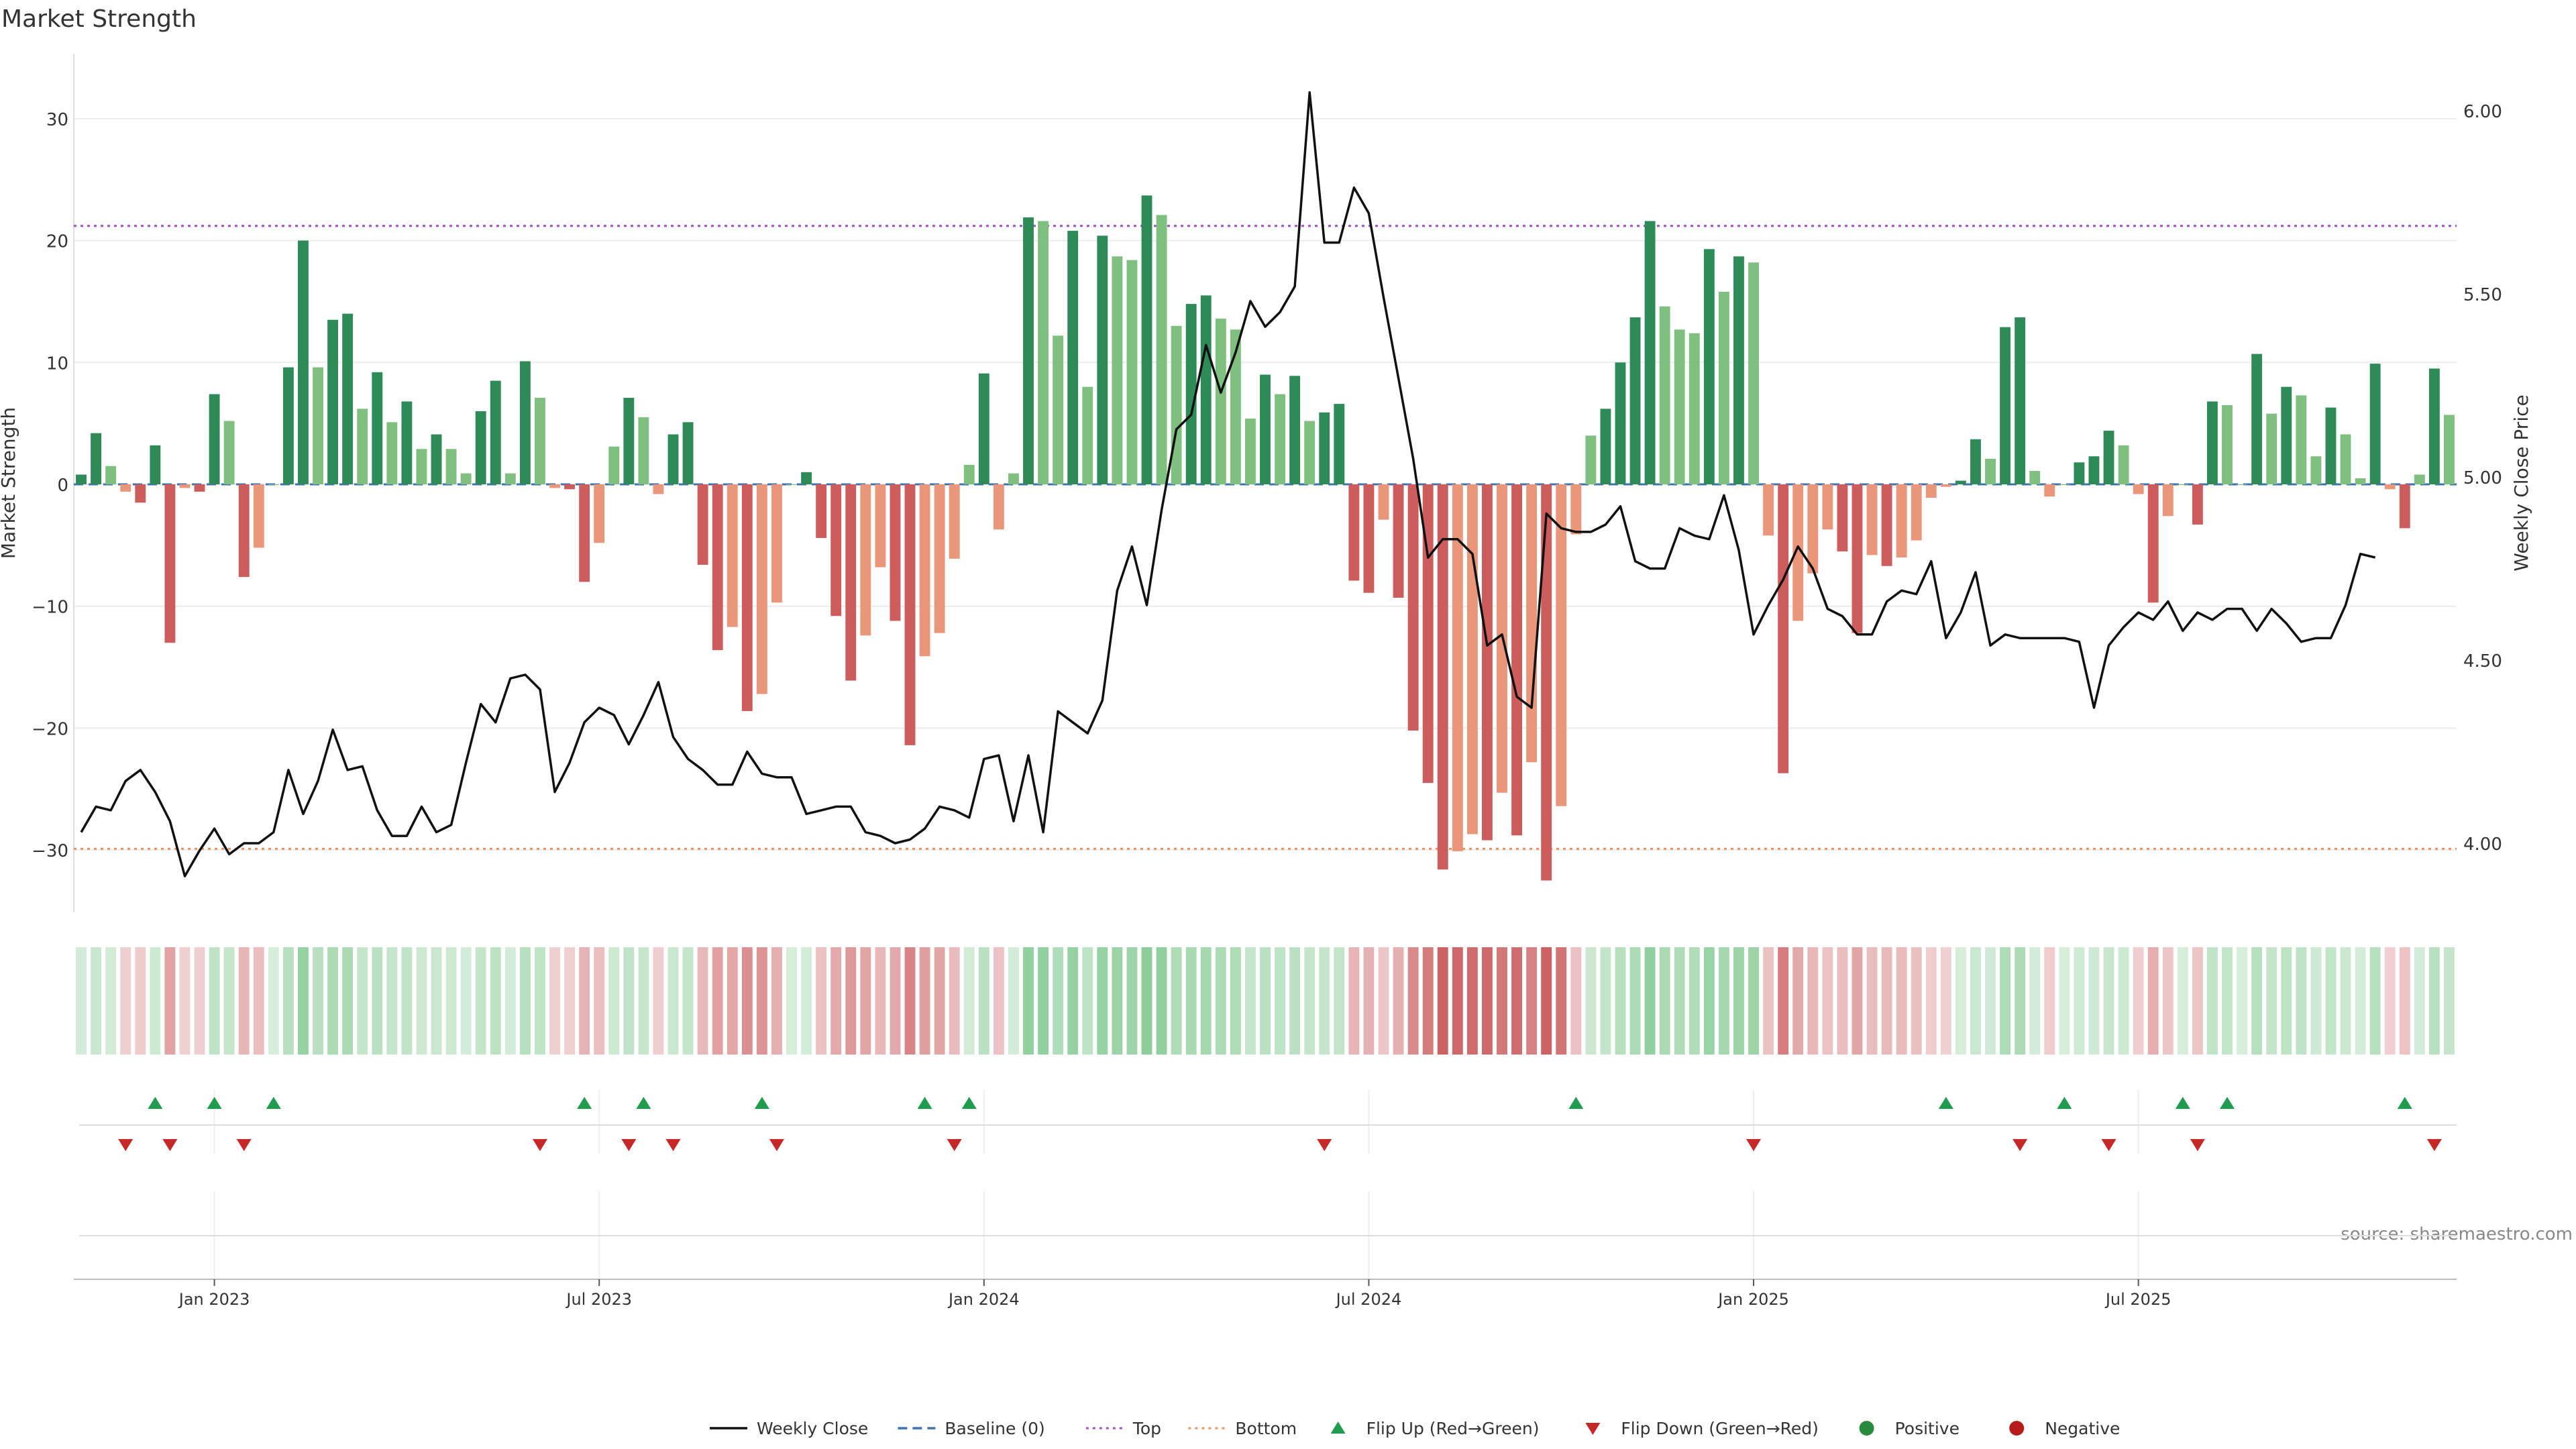 This screenshot has width=2576, height=1449. I want to click on y2-tick-label: 5.00, so click(2482, 478).